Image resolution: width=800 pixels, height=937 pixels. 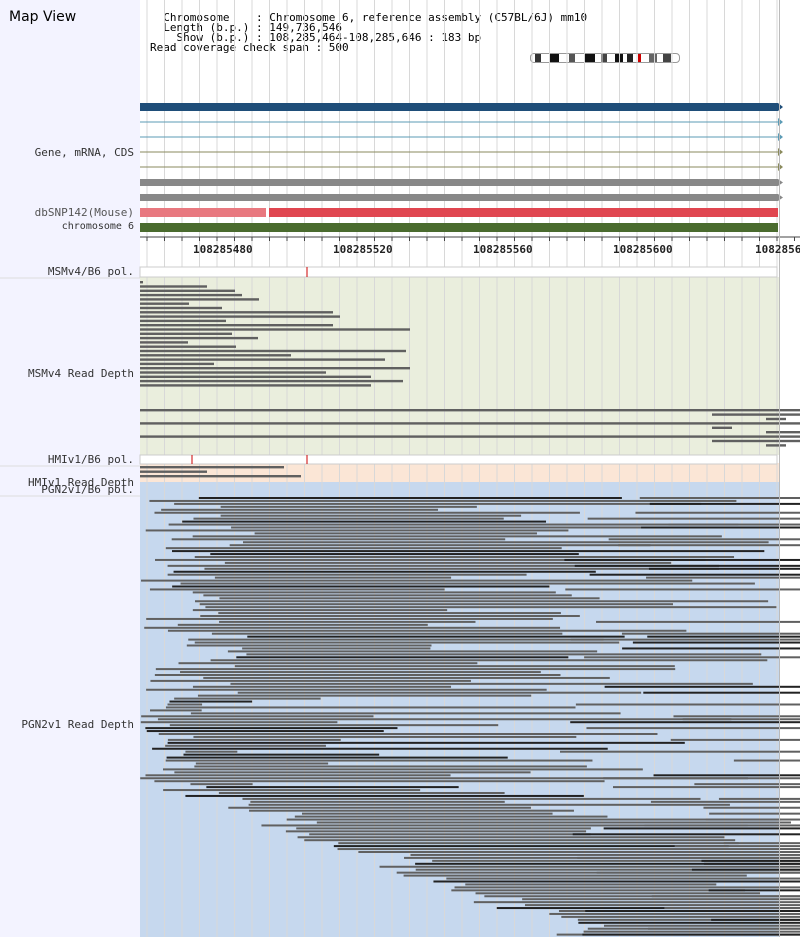 I want to click on hmi-pol-label: HMIv1/B6 pol., so click(x=90, y=459).